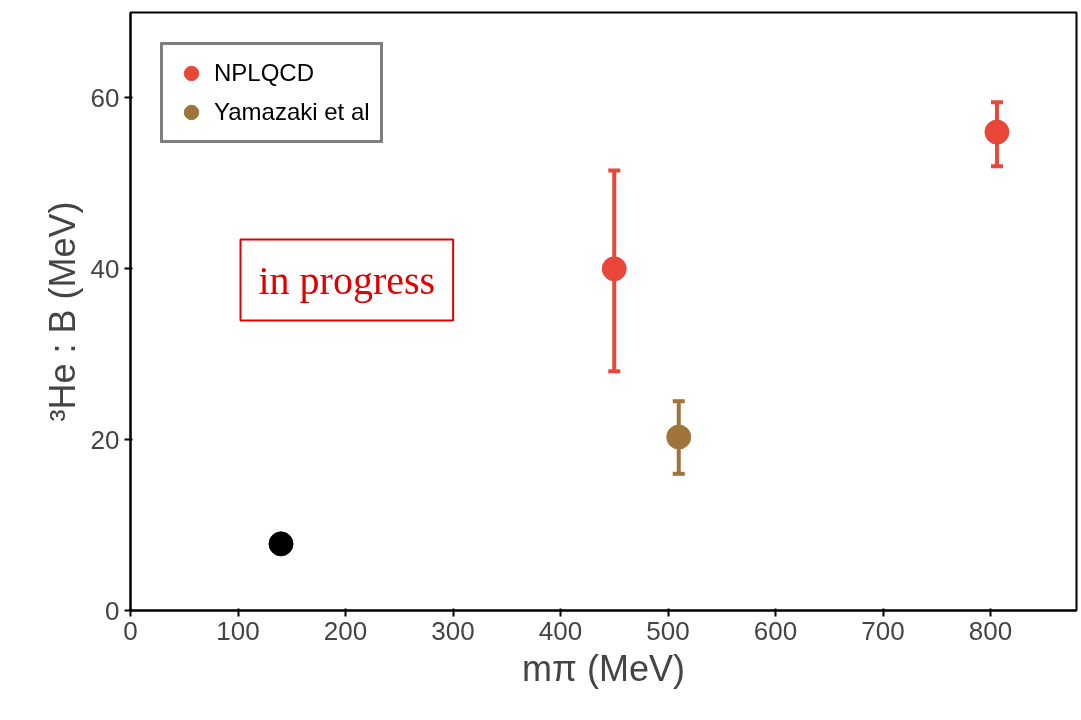  I want to click on x-tick-label: 100, so click(238, 630).